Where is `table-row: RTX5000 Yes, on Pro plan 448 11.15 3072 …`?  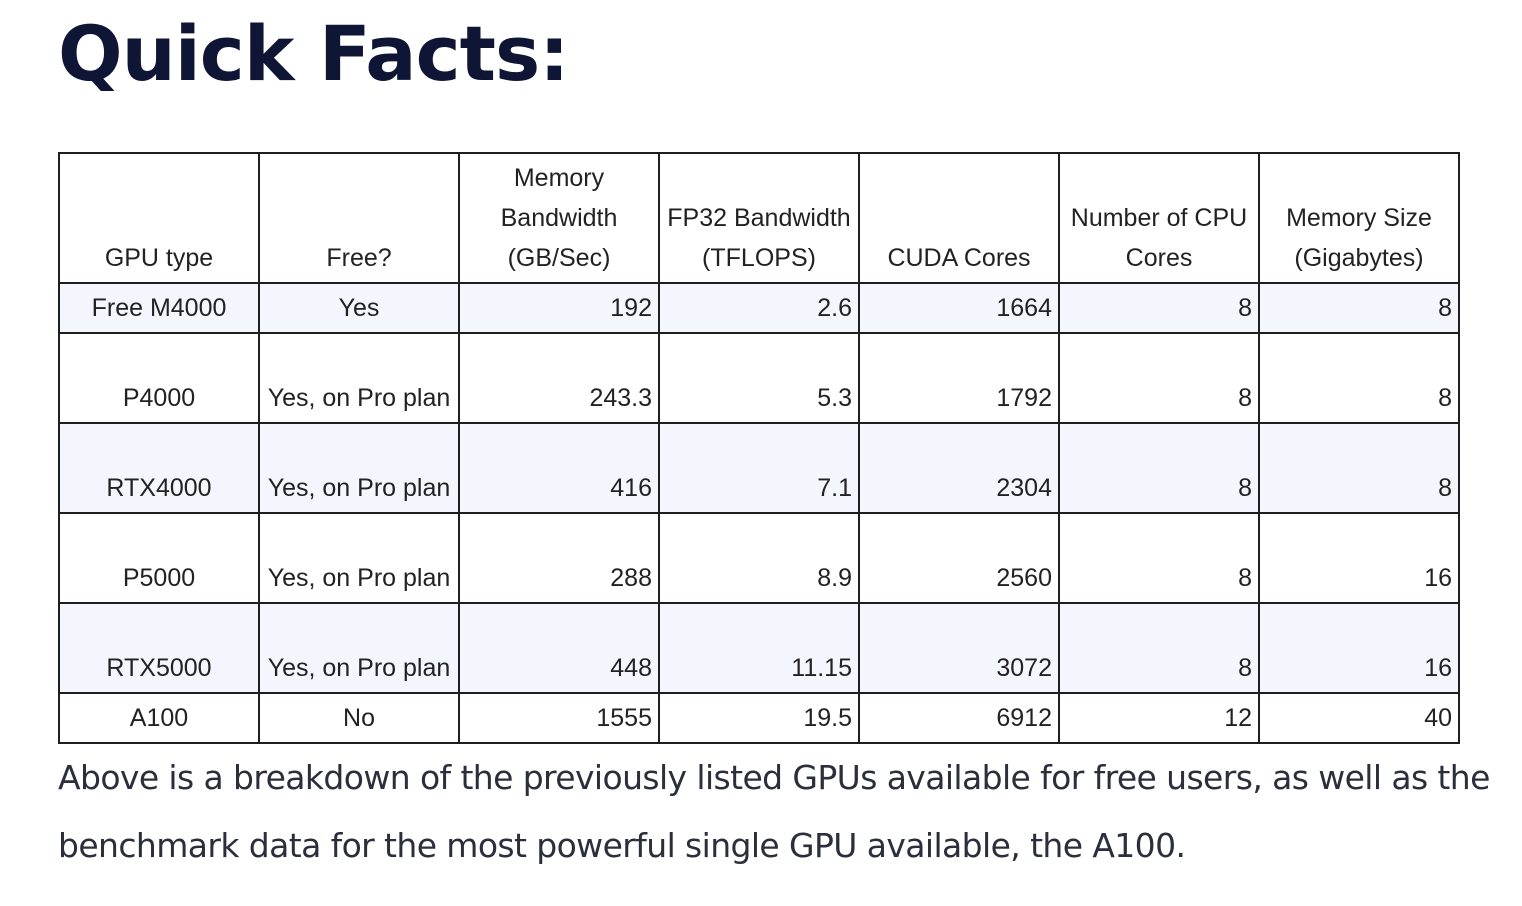 table-row: RTX5000 Yes, on Pro plan 448 11.15 3072 … is located at coordinates (759, 648).